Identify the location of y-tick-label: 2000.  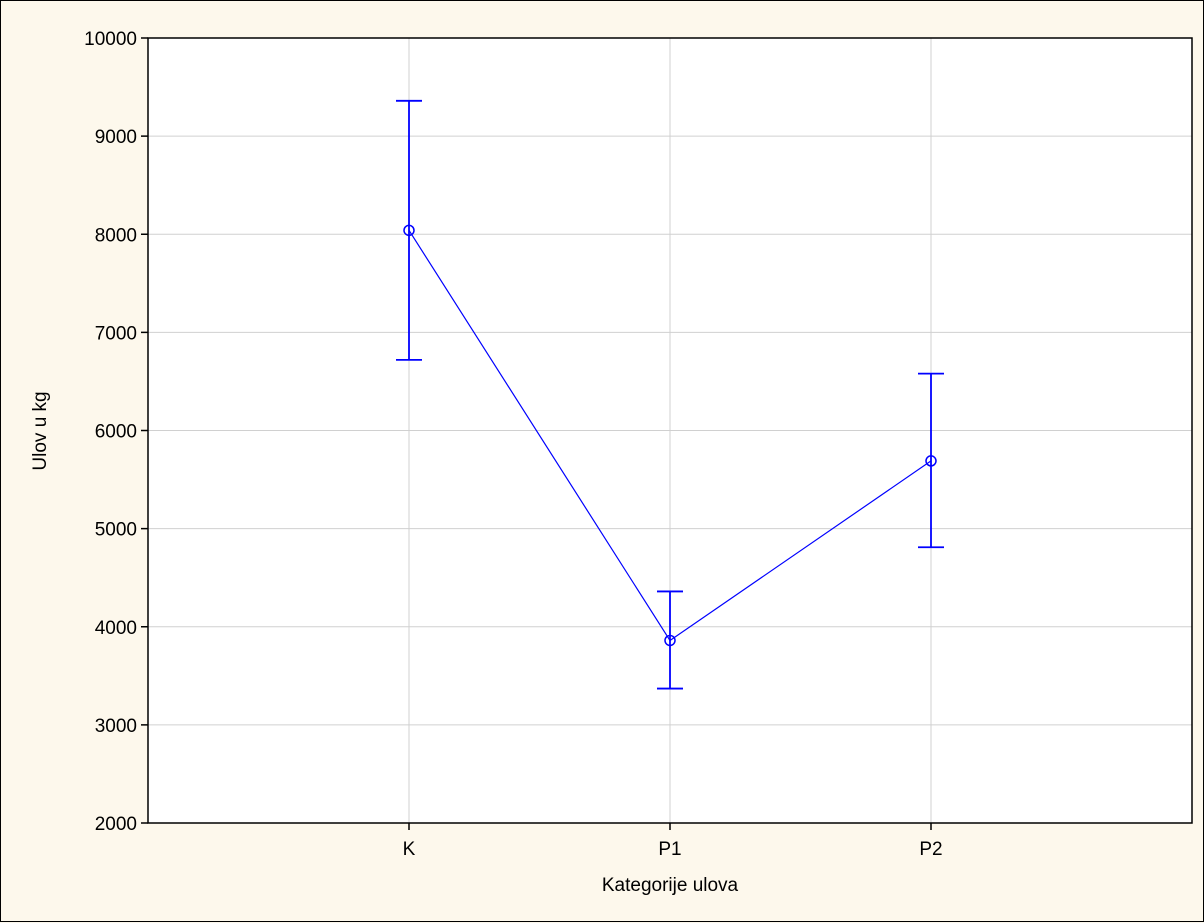
(116, 824).